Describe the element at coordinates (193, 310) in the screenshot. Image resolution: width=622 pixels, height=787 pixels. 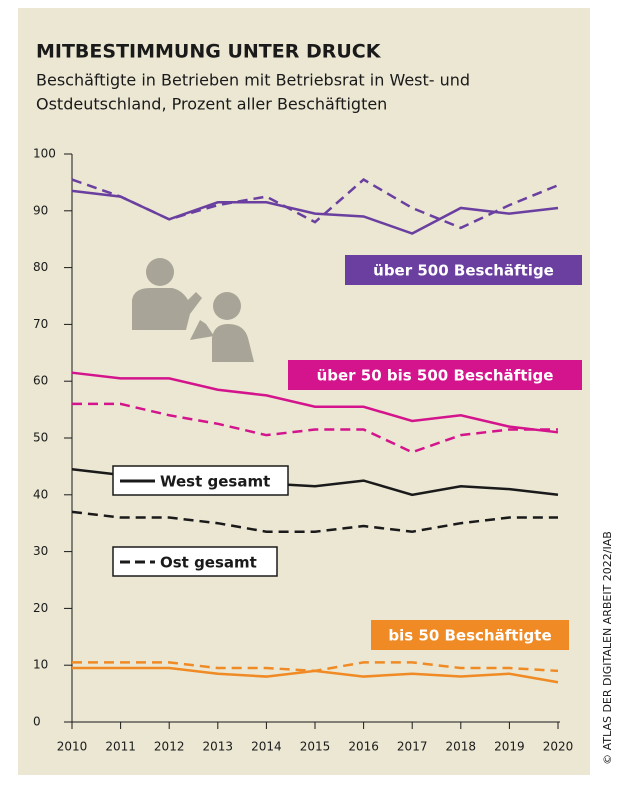
I see `people-icon` at that location.